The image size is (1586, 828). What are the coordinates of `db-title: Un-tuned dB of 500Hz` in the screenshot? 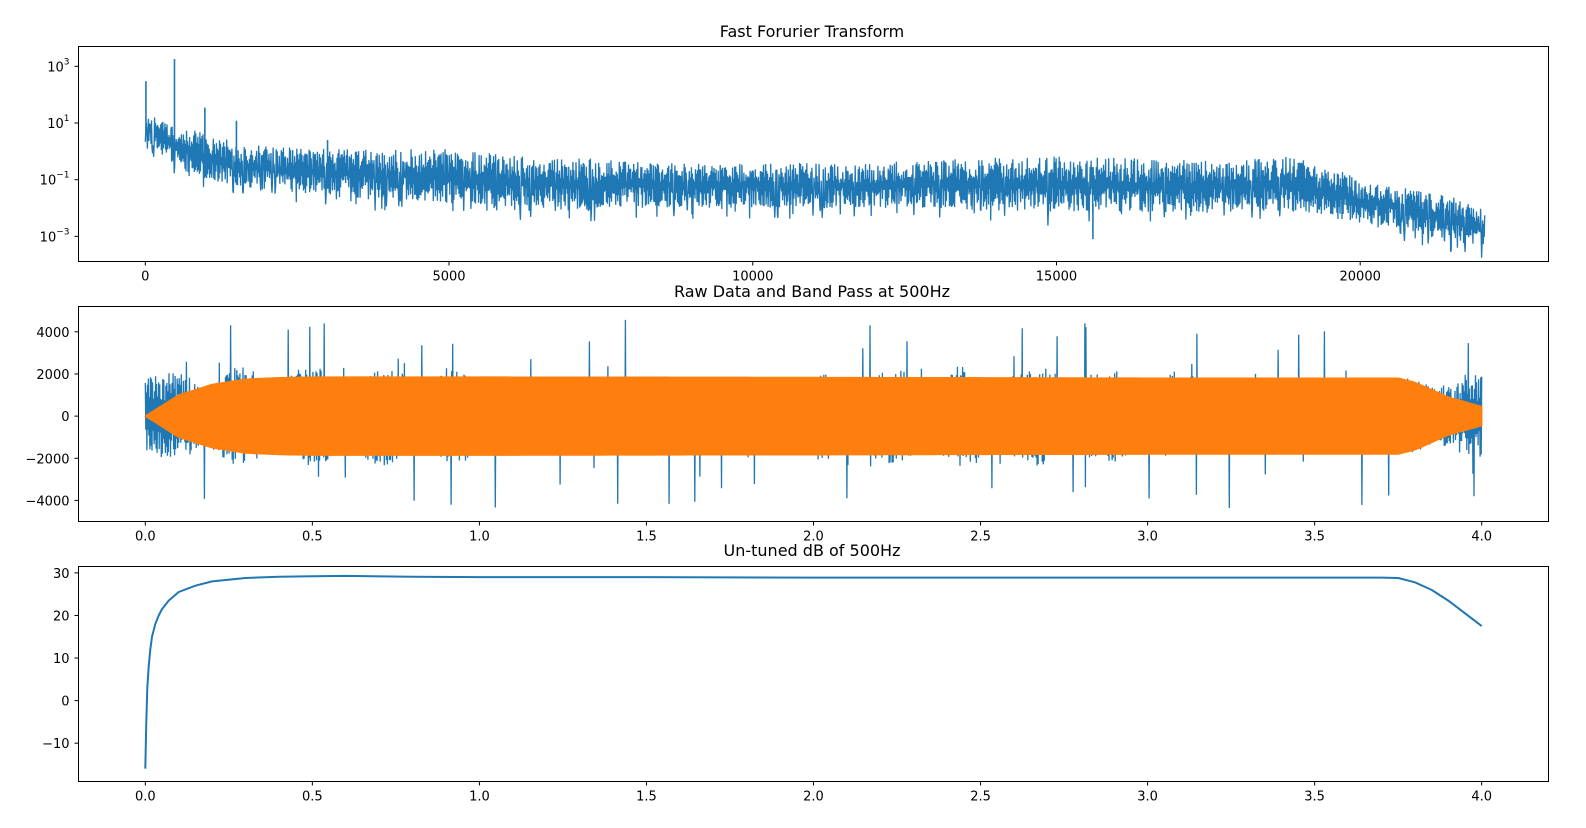 It's located at (812, 550).